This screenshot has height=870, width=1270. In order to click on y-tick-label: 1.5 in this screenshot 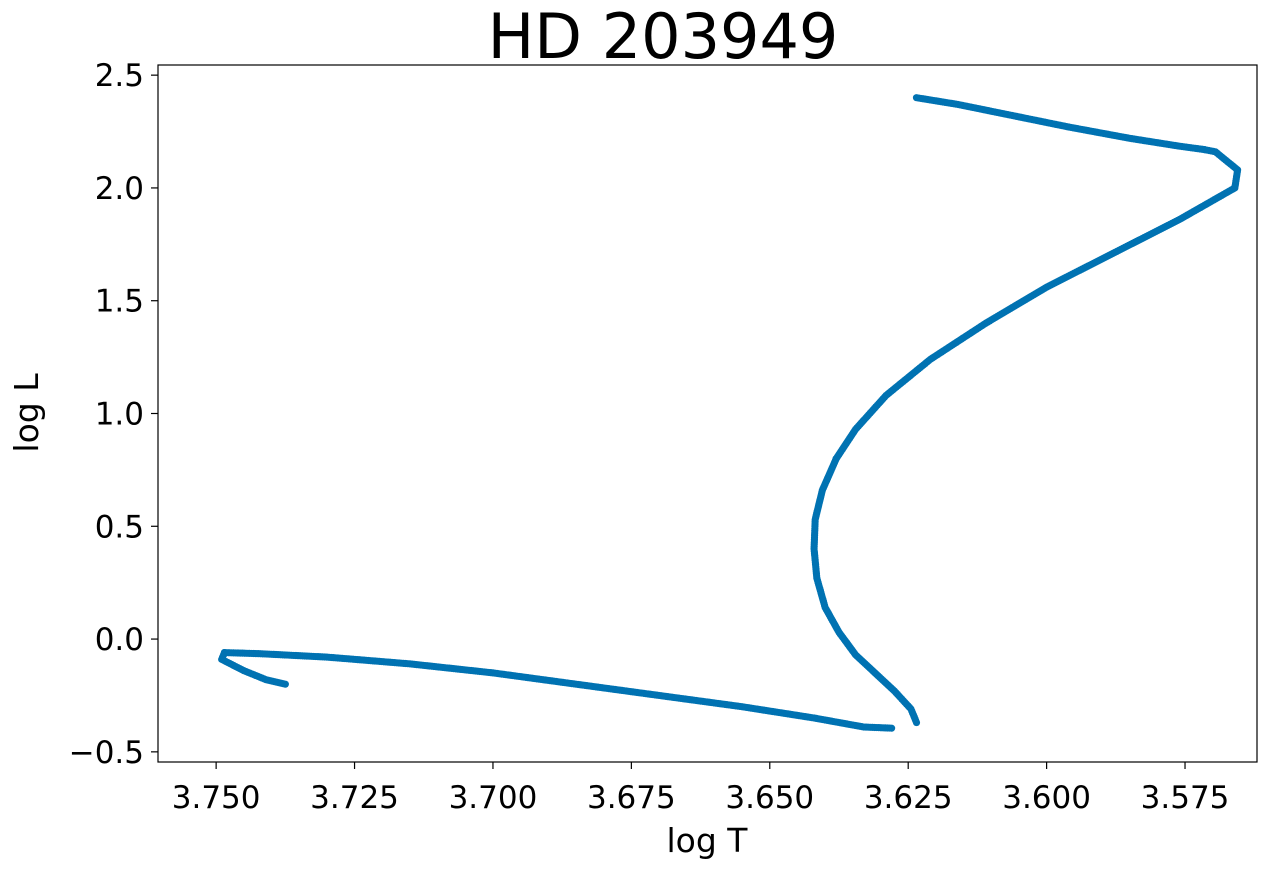, I will do `click(119, 302)`.